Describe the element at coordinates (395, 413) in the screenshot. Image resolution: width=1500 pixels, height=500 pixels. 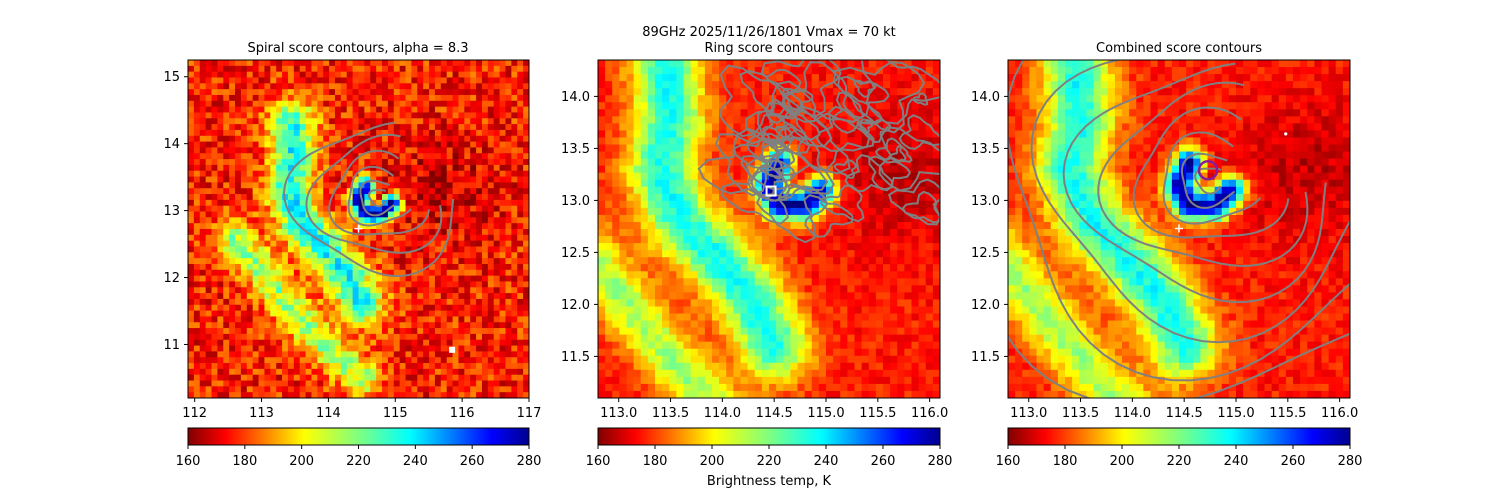
I see `x-tick-label: 115` at that location.